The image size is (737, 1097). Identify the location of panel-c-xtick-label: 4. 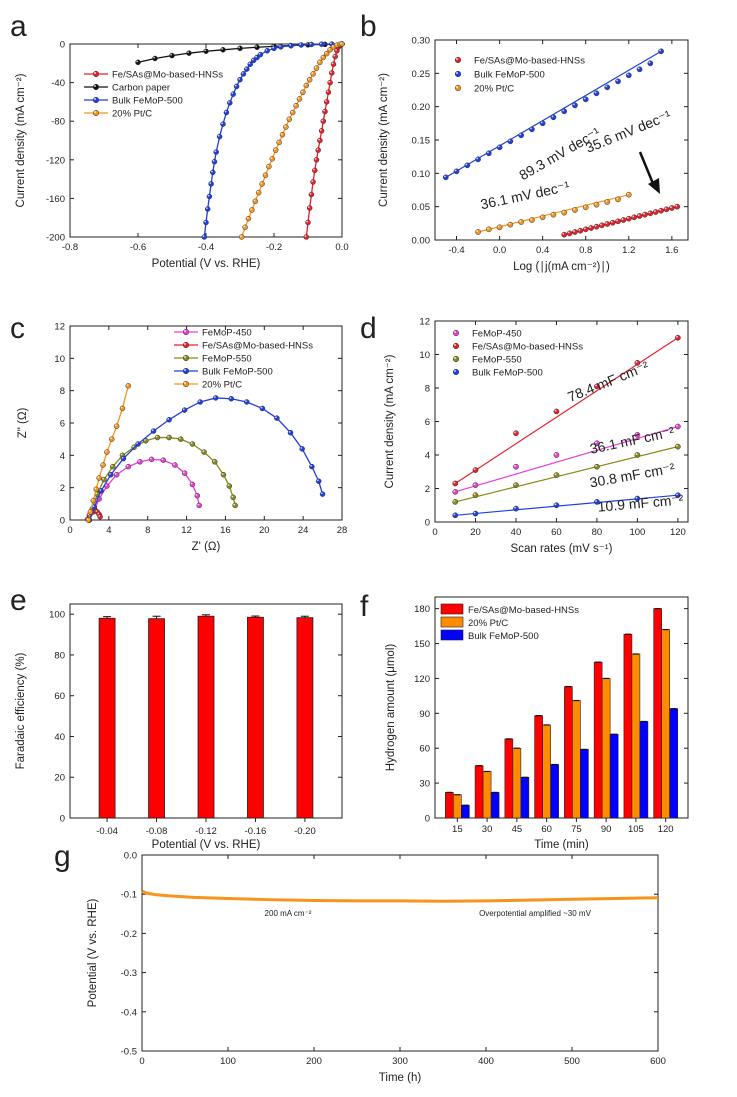
(108, 530).